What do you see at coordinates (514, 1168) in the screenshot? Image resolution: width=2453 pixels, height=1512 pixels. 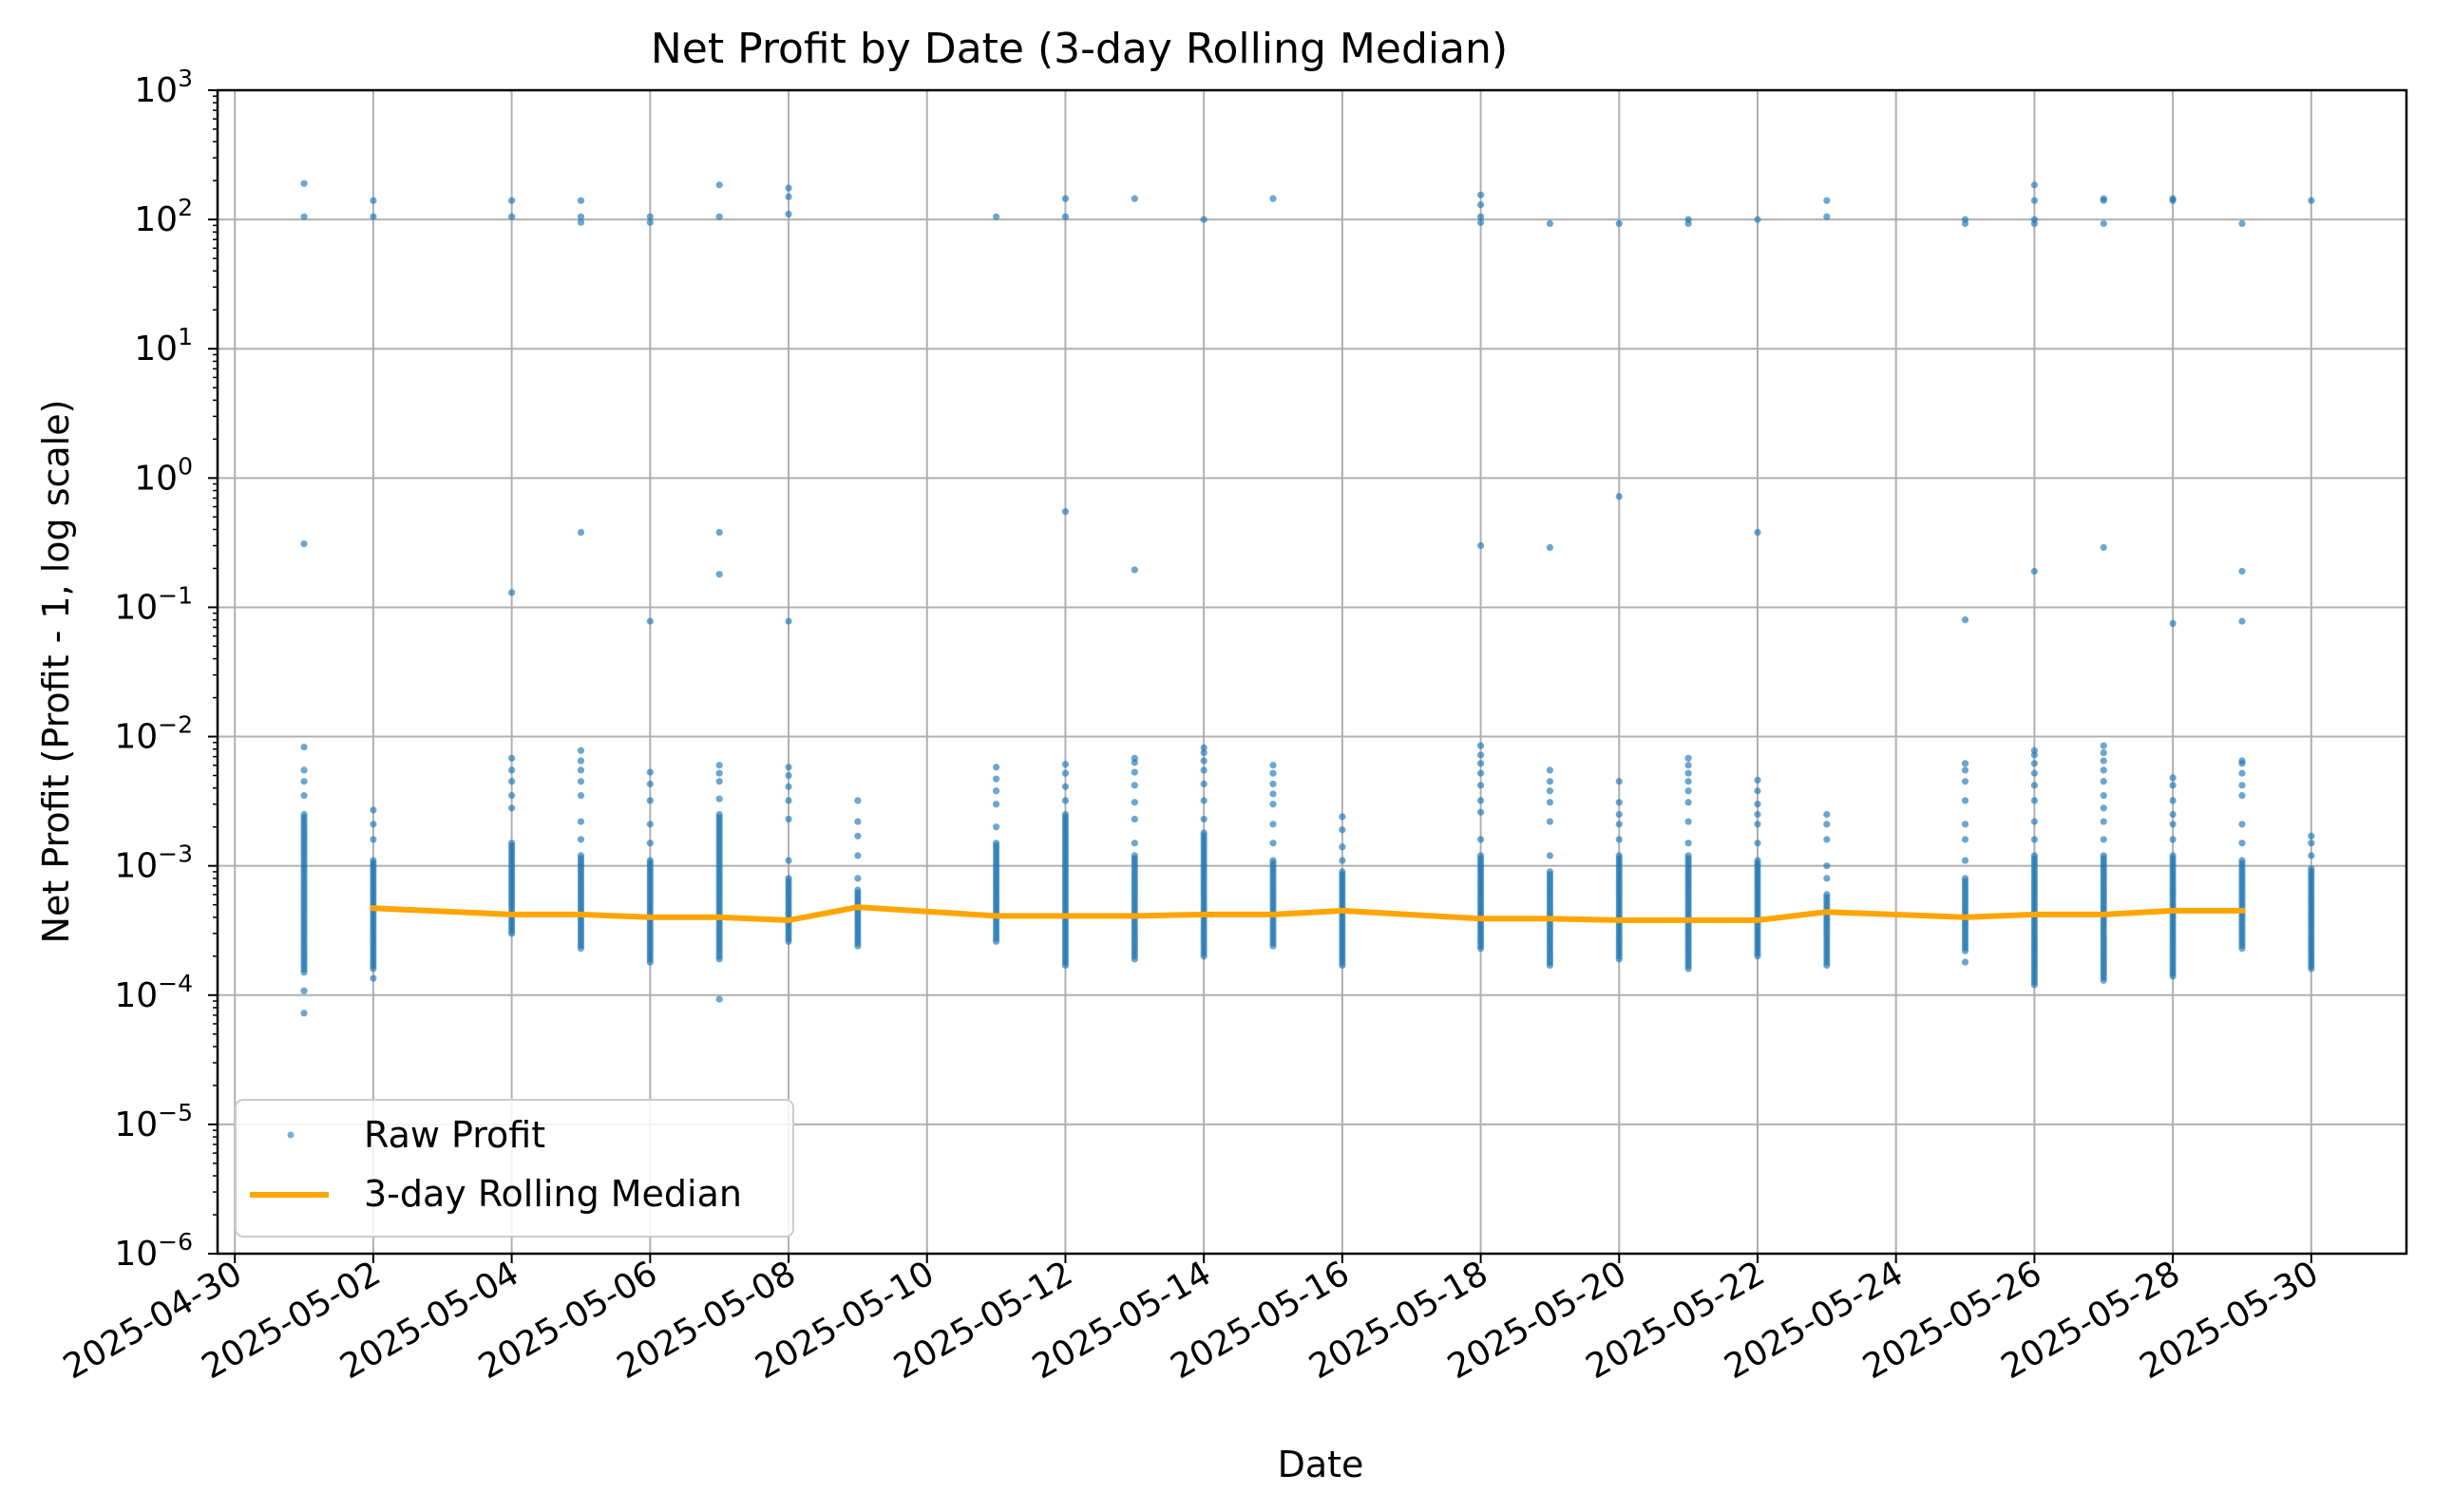 I see `legend: Raw Profit 3-day Rolling Median` at bounding box center [514, 1168].